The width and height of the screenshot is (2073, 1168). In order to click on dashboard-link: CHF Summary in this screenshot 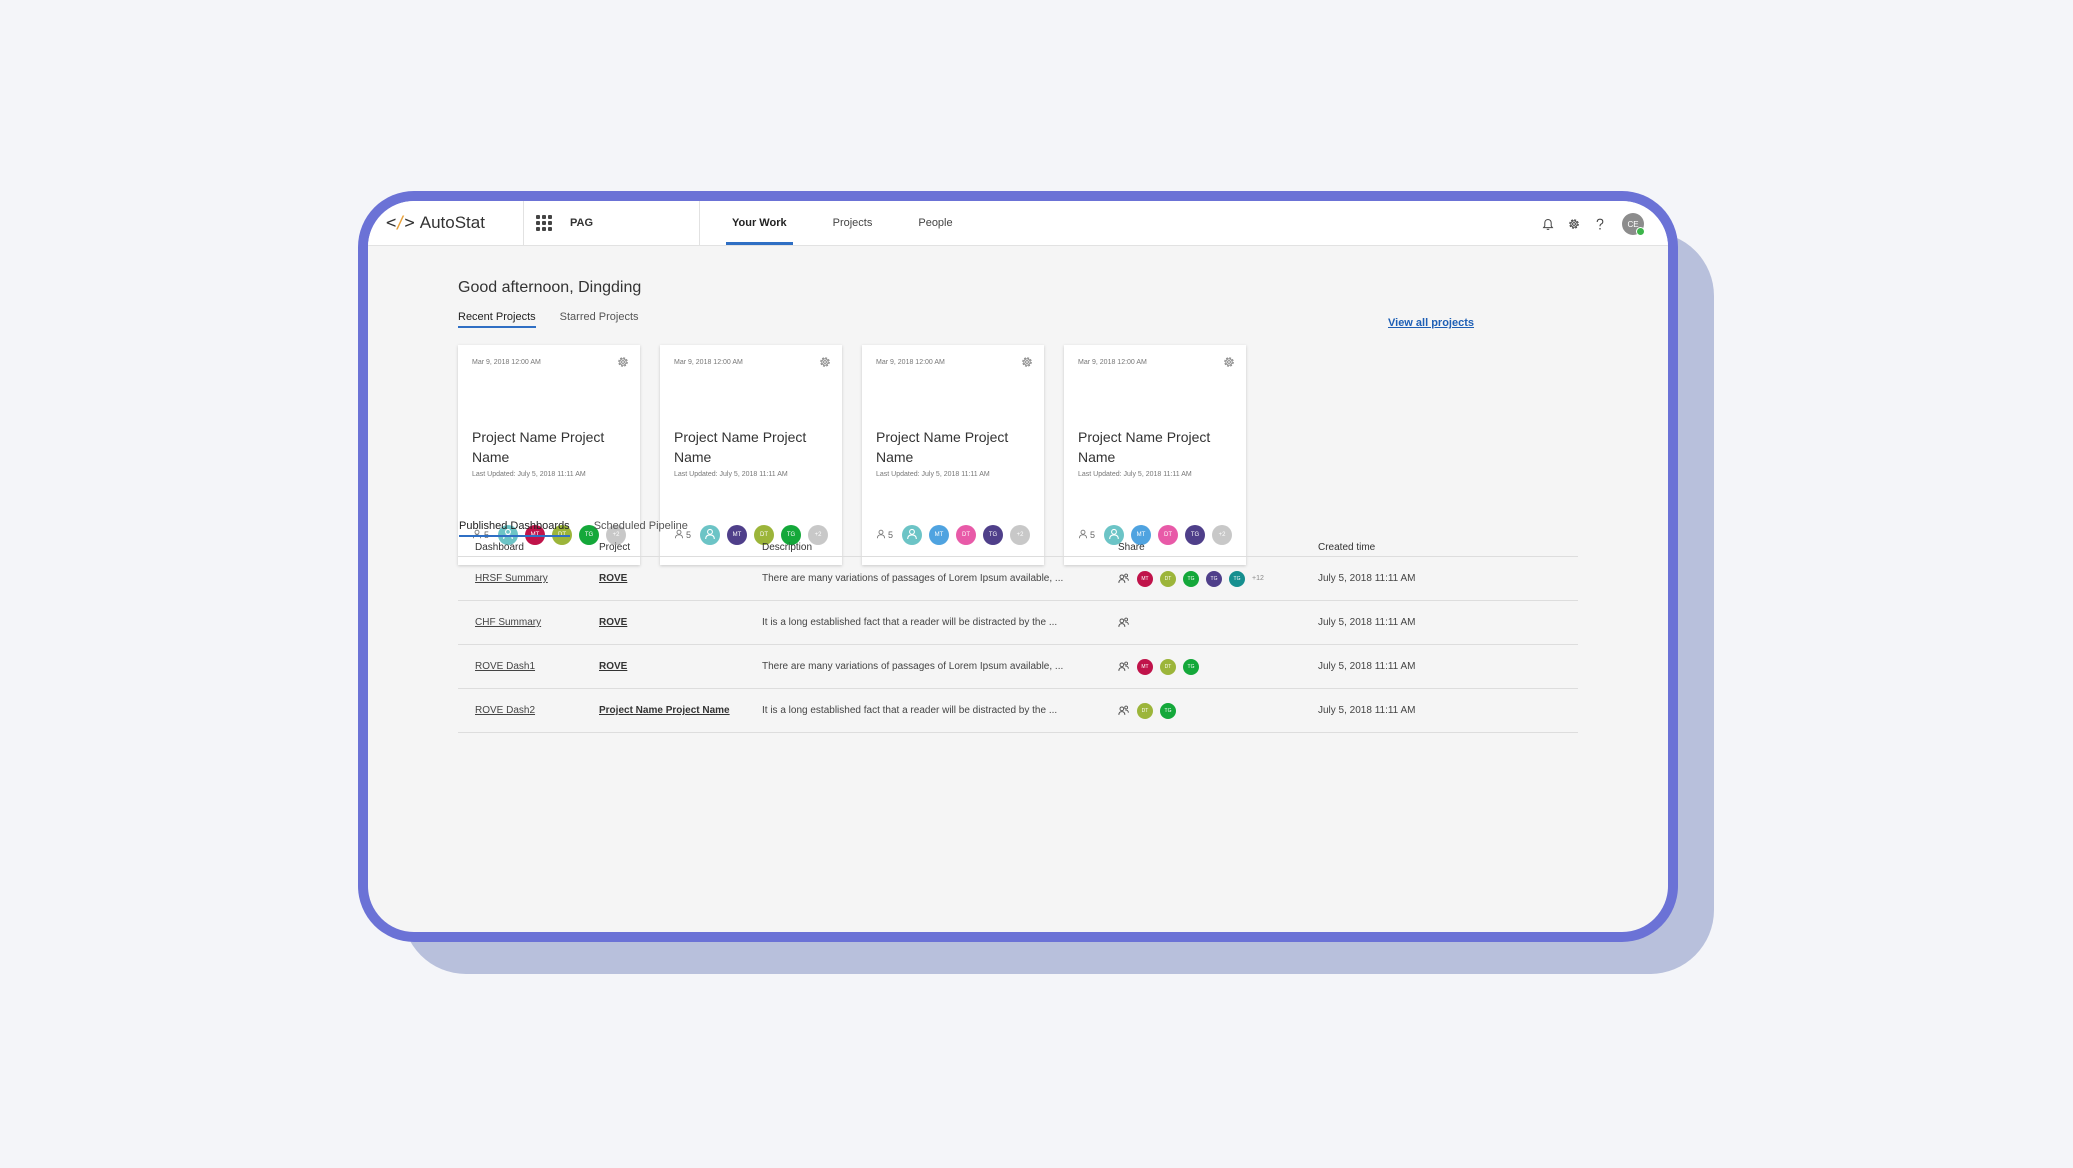, I will do `click(508, 622)`.